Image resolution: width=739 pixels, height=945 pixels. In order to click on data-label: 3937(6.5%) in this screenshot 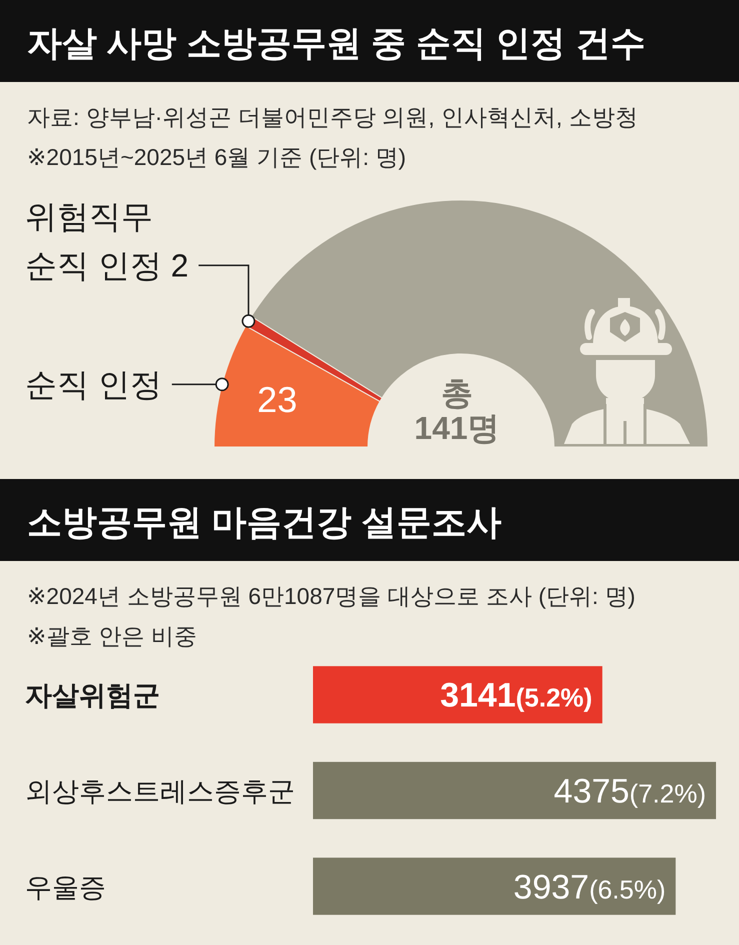, I will do `click(589, 887)`.